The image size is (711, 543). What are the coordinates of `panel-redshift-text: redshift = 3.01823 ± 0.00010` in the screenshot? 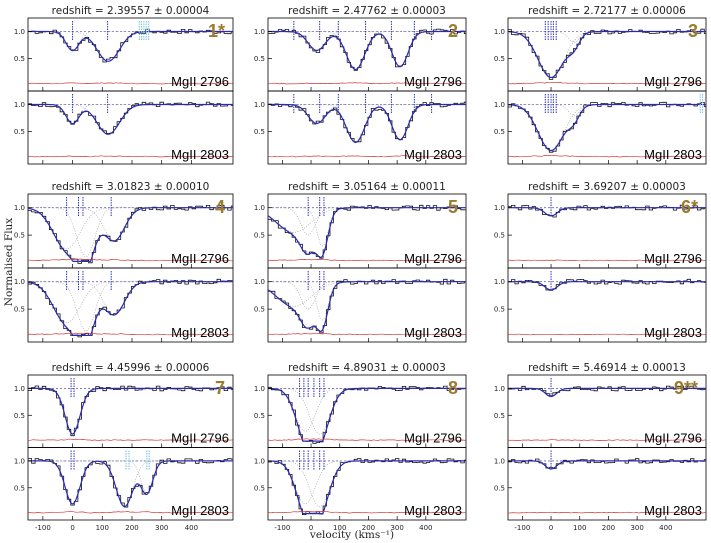 It's located at (131, 187).